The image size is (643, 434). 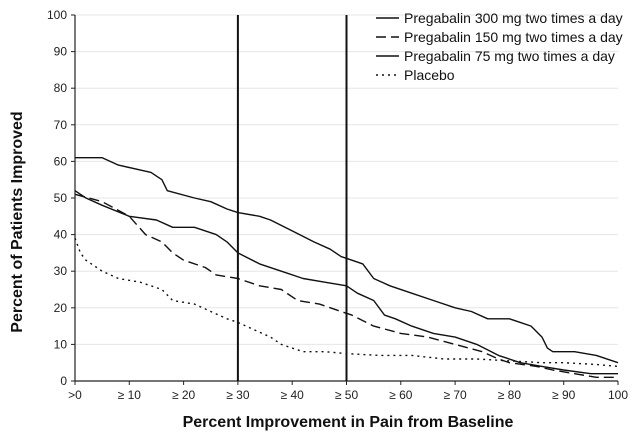 I want to click on x-tick-label: ≥ 70, so click(x=455, y=395).